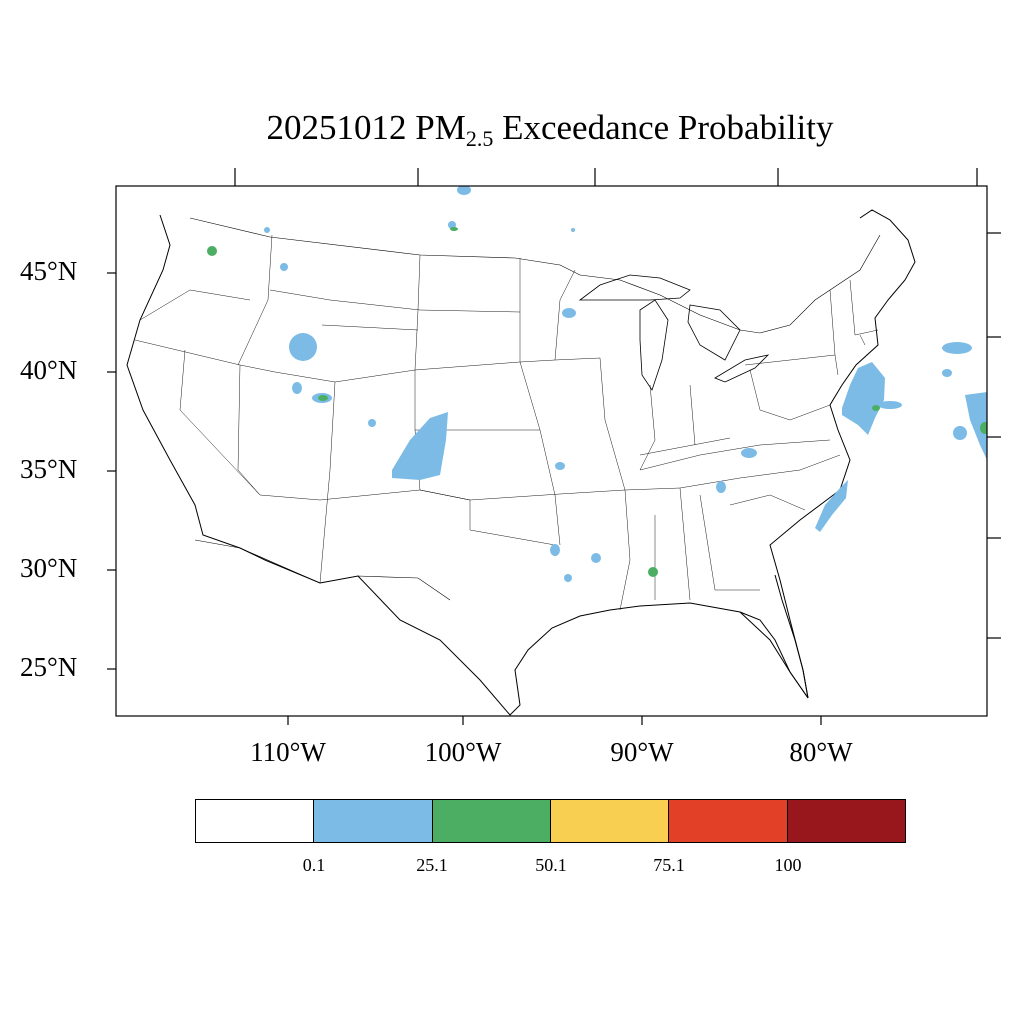  What do you see at coordinates (551, 865) in the screenshot?
I see `colorbar-label-2: 50.1` at bounding box center [551, 865].